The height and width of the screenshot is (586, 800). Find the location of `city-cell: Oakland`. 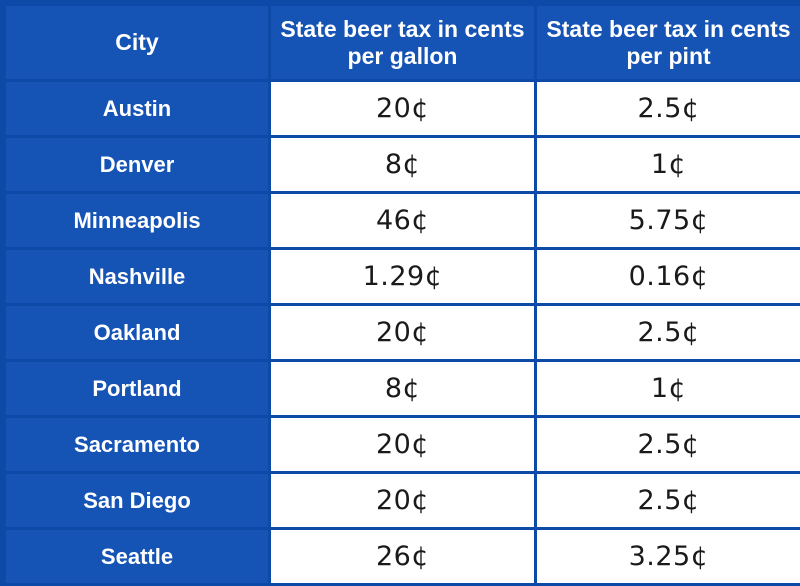

city-cell: Oakland is located at coordinates (137, 332).